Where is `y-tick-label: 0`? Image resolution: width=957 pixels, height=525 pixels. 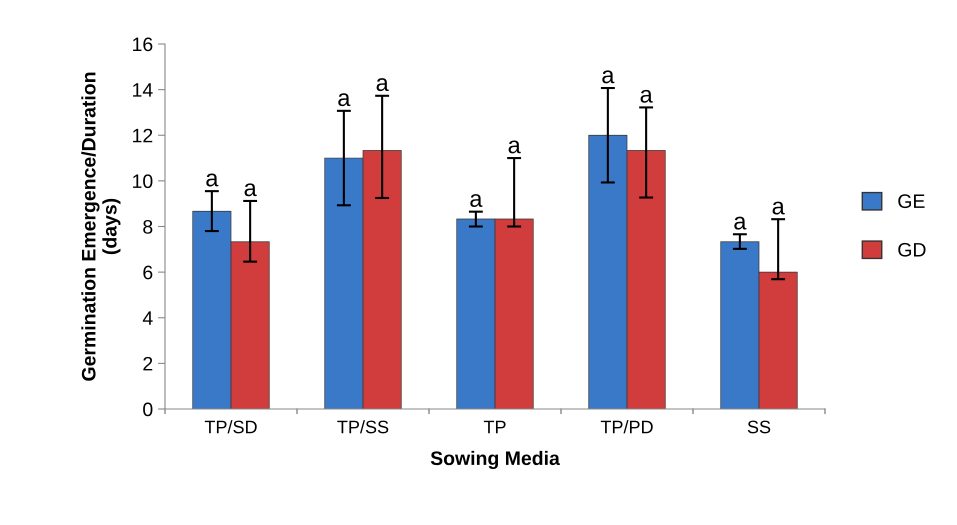 y-tick-label: 0 is located at coordinates (147, 409).